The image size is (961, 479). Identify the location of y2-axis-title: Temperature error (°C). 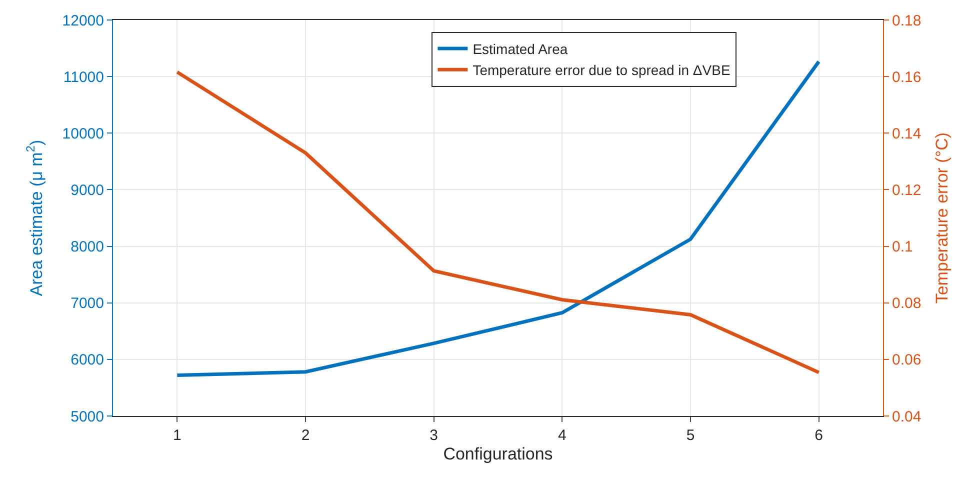
(942, 218).